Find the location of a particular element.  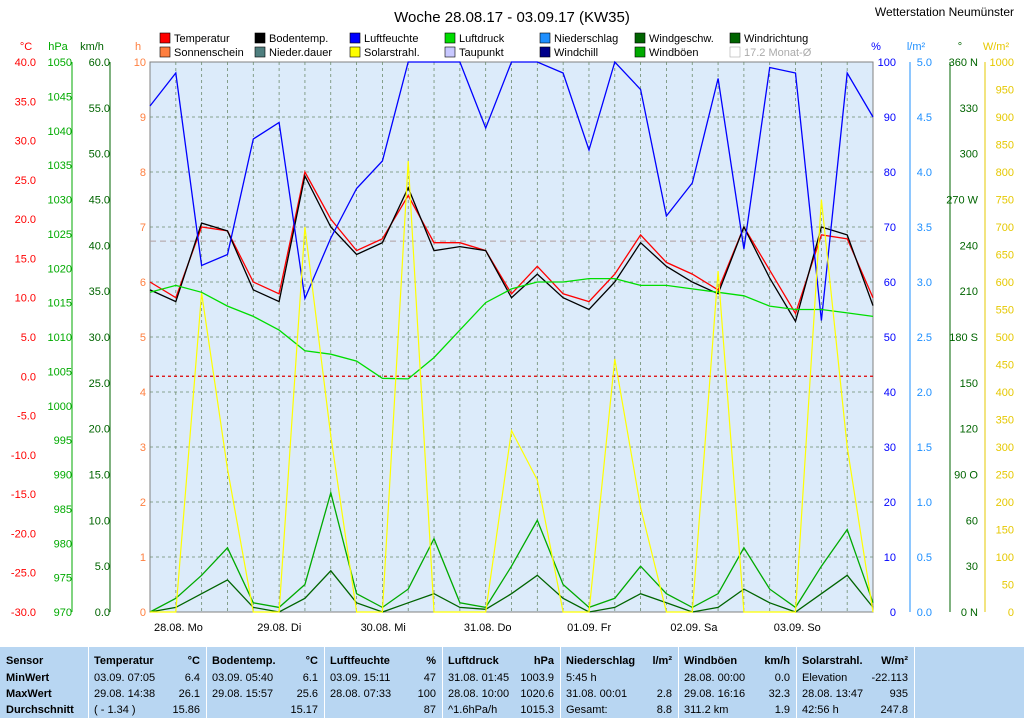

axis-header-solar: W/m² is located at coordinates (996, 47).